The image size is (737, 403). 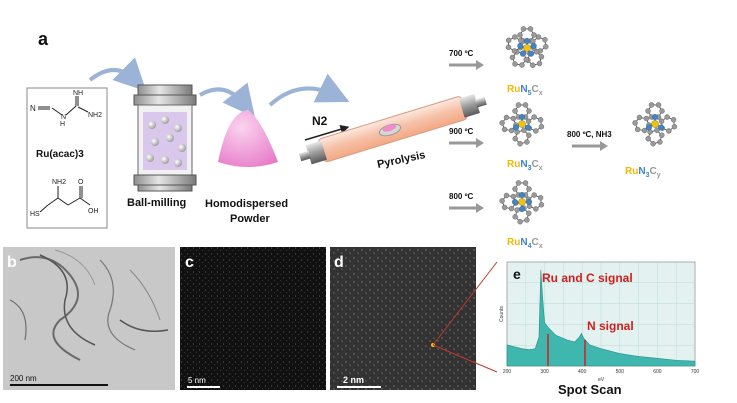 I want to click on eds-spectrum-chart: 200 300 400 500 600 700, so click(x=601, y=318).